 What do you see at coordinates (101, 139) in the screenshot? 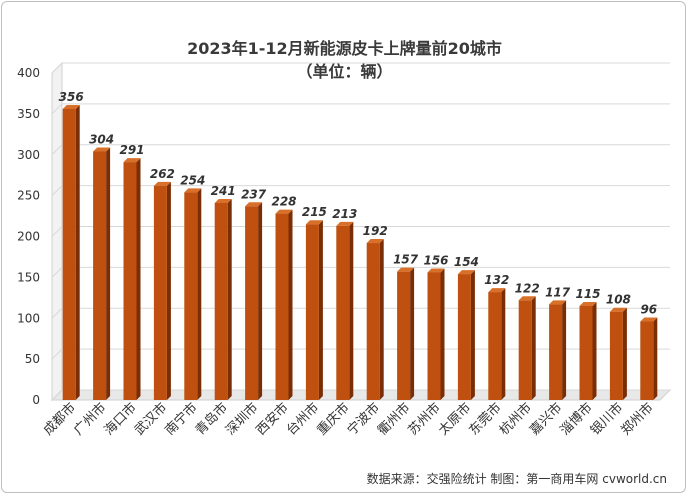
I see `data-label: 304` at bounding box center [101, 139].